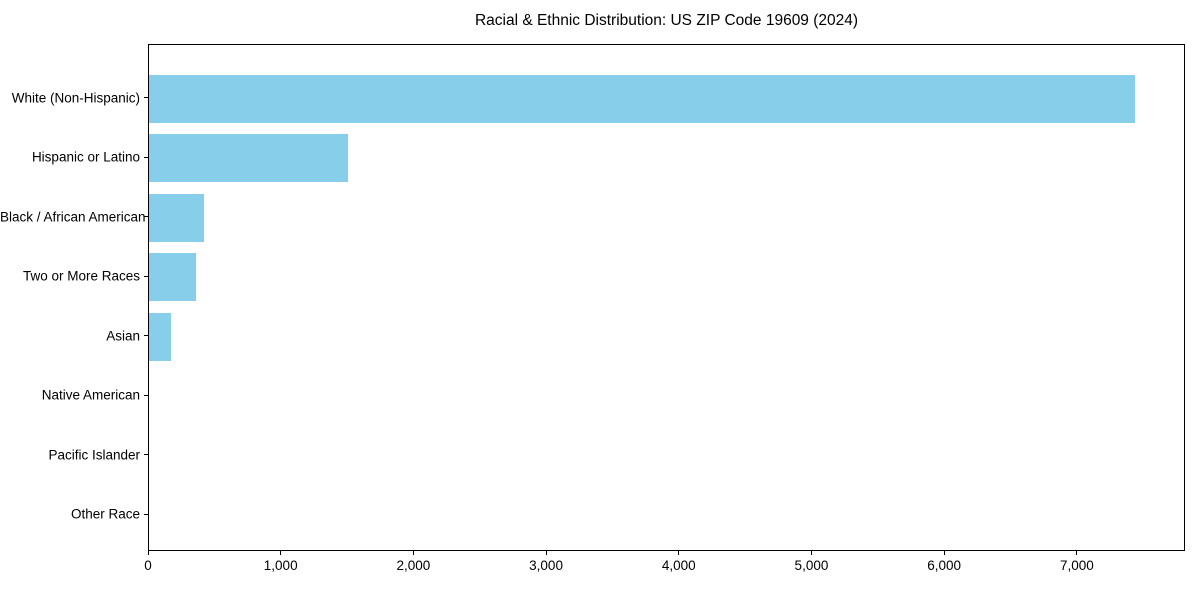 This screenshot has height=600, width=1200. I want to click on category-label: Other Race, so click(105, 514).